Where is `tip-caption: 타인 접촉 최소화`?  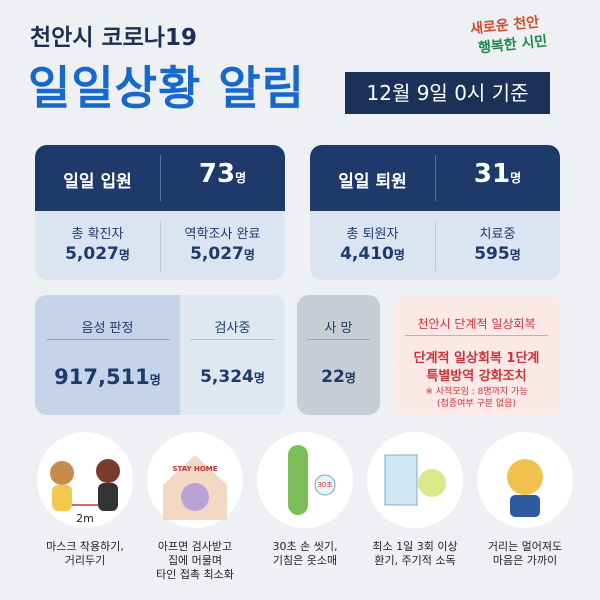 tip-caption: 타인 접촉 최소화 is located at coordinates (195, 574).